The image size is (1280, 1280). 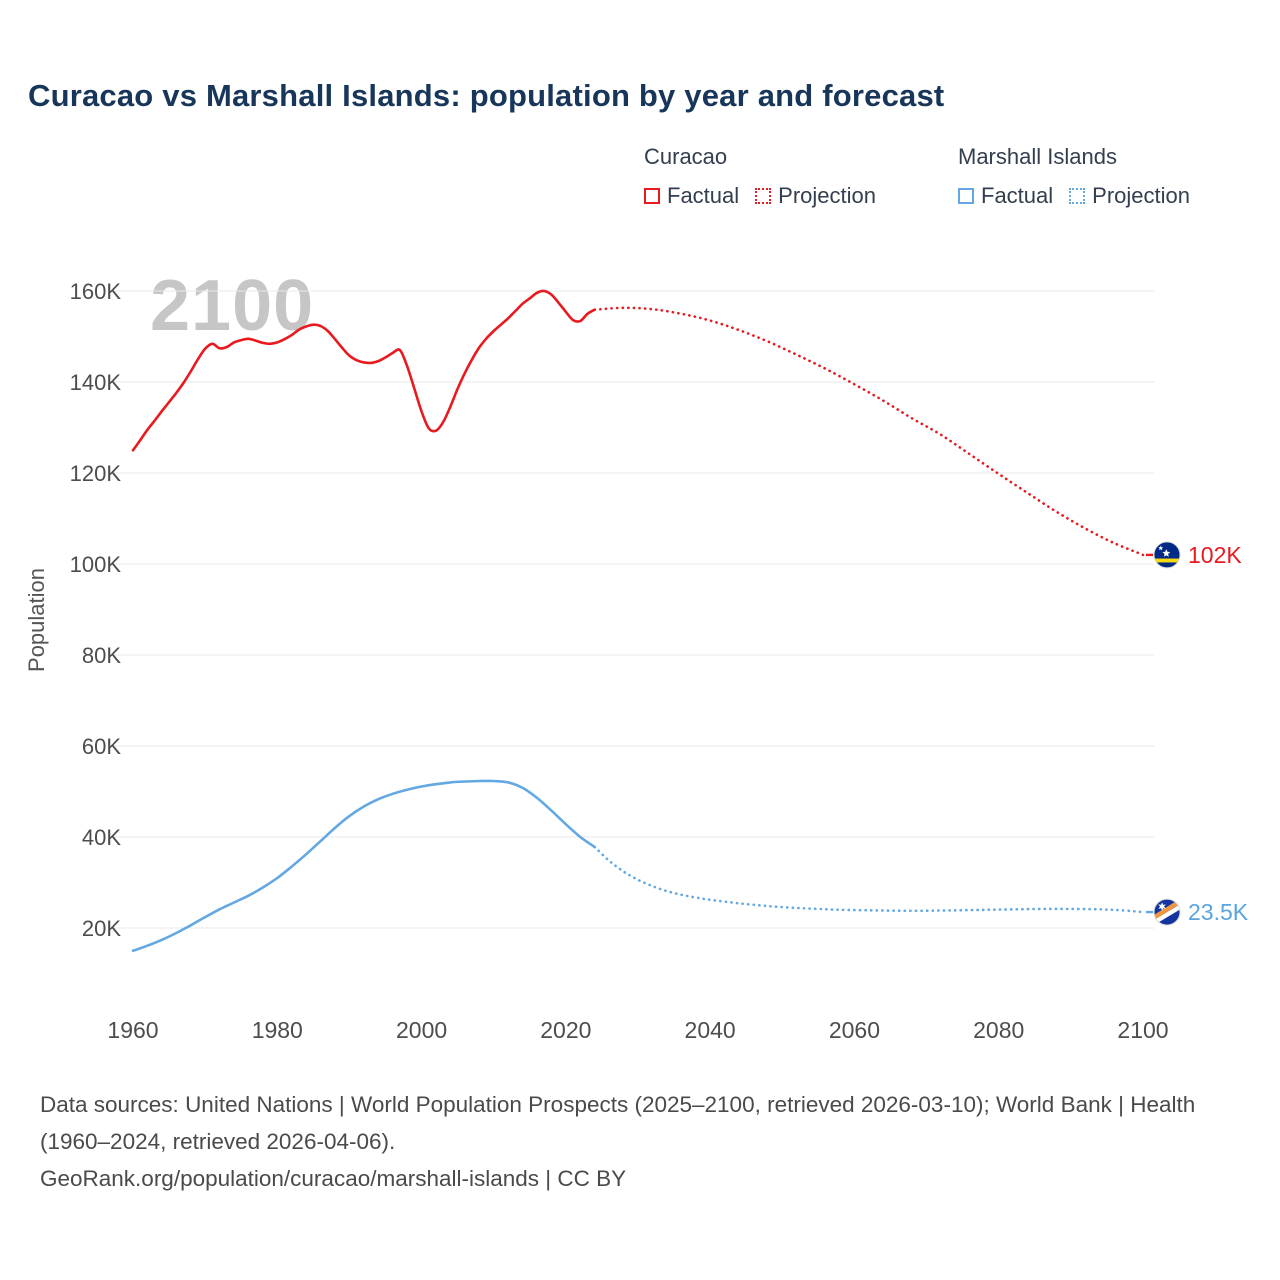 I want to click on legend-group-curacao: Curacao Factual Projection, so click(x=760, y=176).